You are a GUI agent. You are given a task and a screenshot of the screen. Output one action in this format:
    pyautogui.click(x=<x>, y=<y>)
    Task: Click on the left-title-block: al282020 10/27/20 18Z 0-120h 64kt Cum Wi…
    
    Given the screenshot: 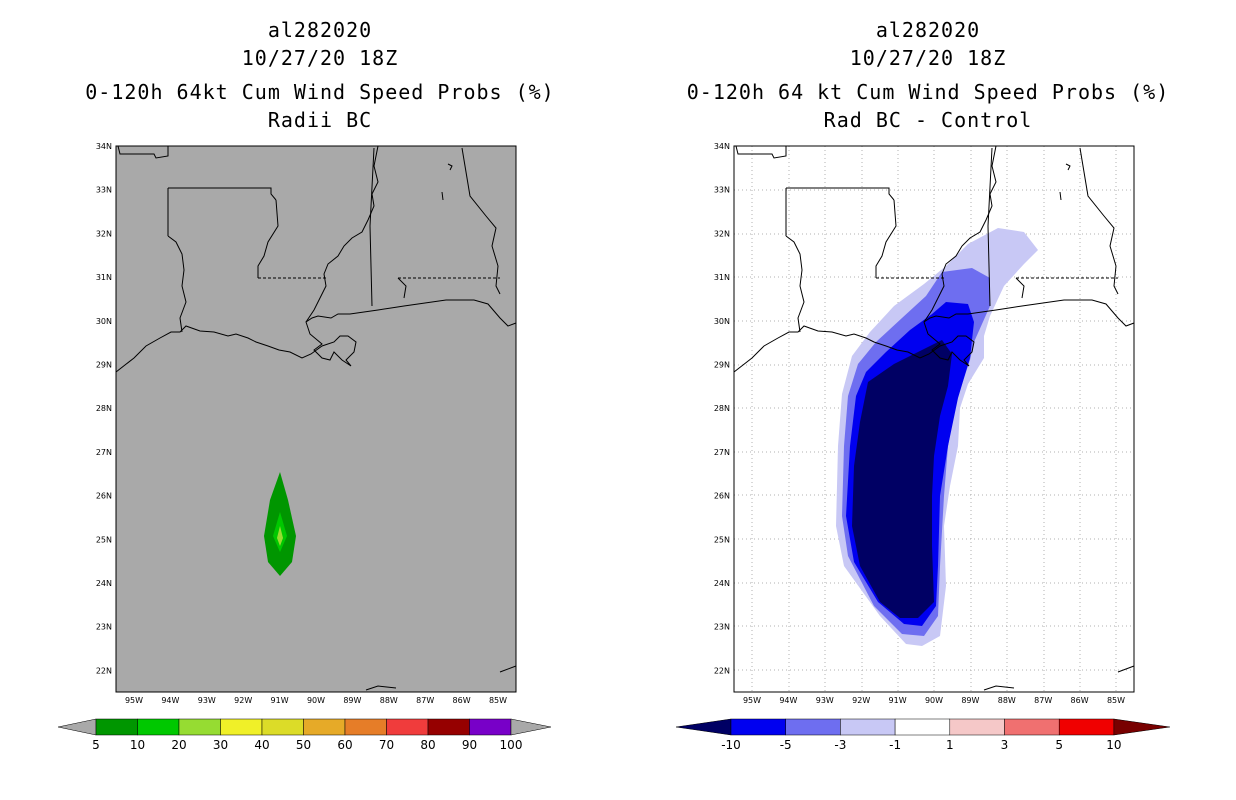 What is the action you would take?
    pyautogui.click(x=320, y=75)
    